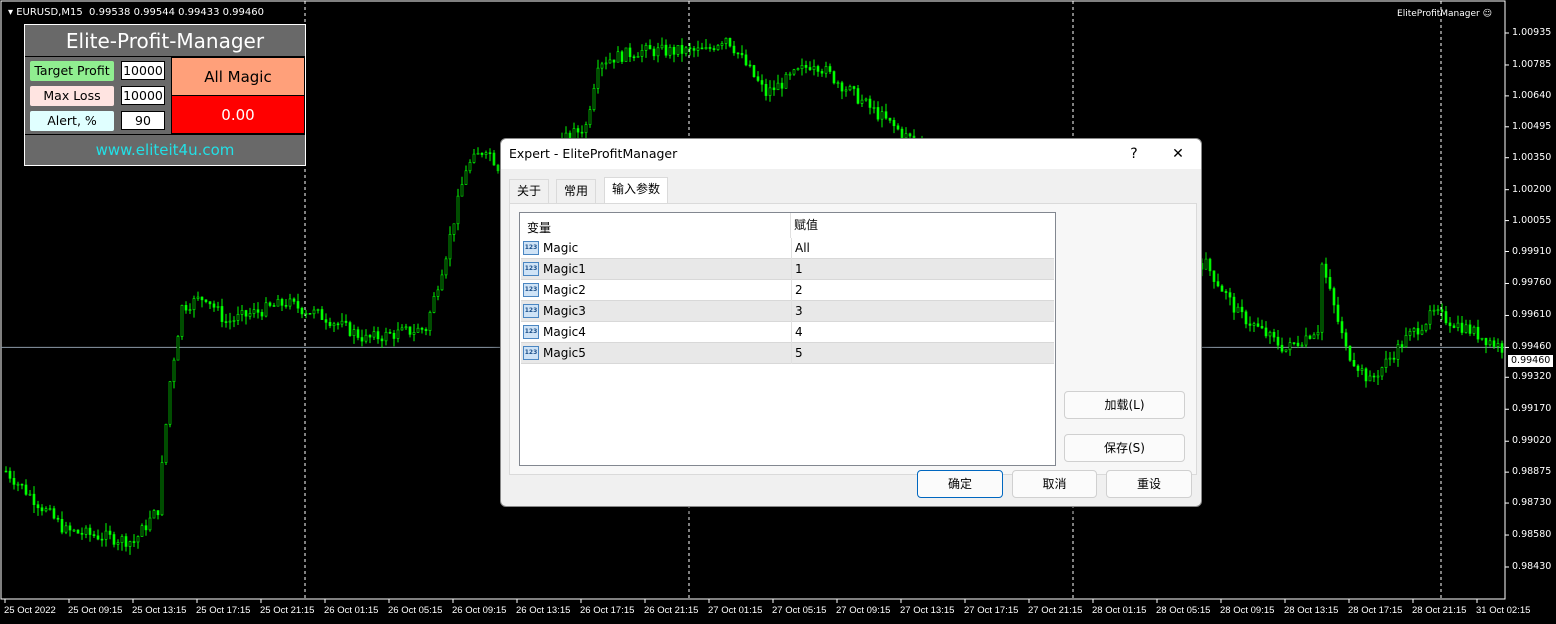  I want to click on price-label: 1.00055, so click(1532, 220).